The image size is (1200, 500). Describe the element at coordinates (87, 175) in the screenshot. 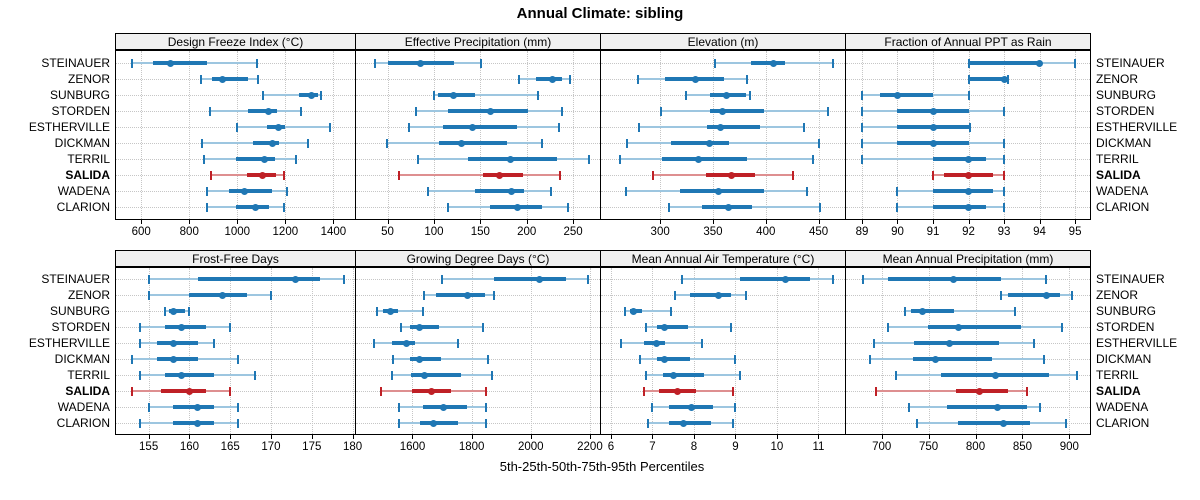

I see `location-label-left: SALIDA` at that location.